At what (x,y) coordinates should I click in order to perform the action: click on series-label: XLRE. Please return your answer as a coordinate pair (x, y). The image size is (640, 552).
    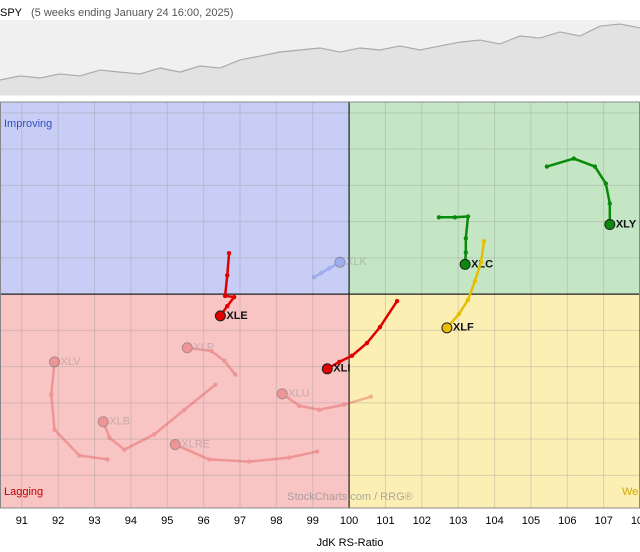
    Looking at the image, I should click on (195, 444).